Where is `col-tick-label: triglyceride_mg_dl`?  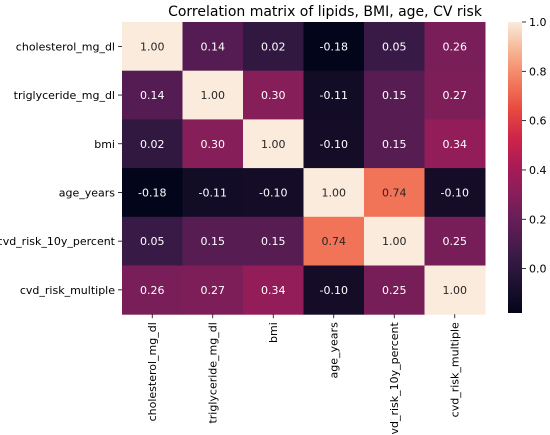
col-tick-label: triglyceride_mg_dl is located at coordinates (213, 372).